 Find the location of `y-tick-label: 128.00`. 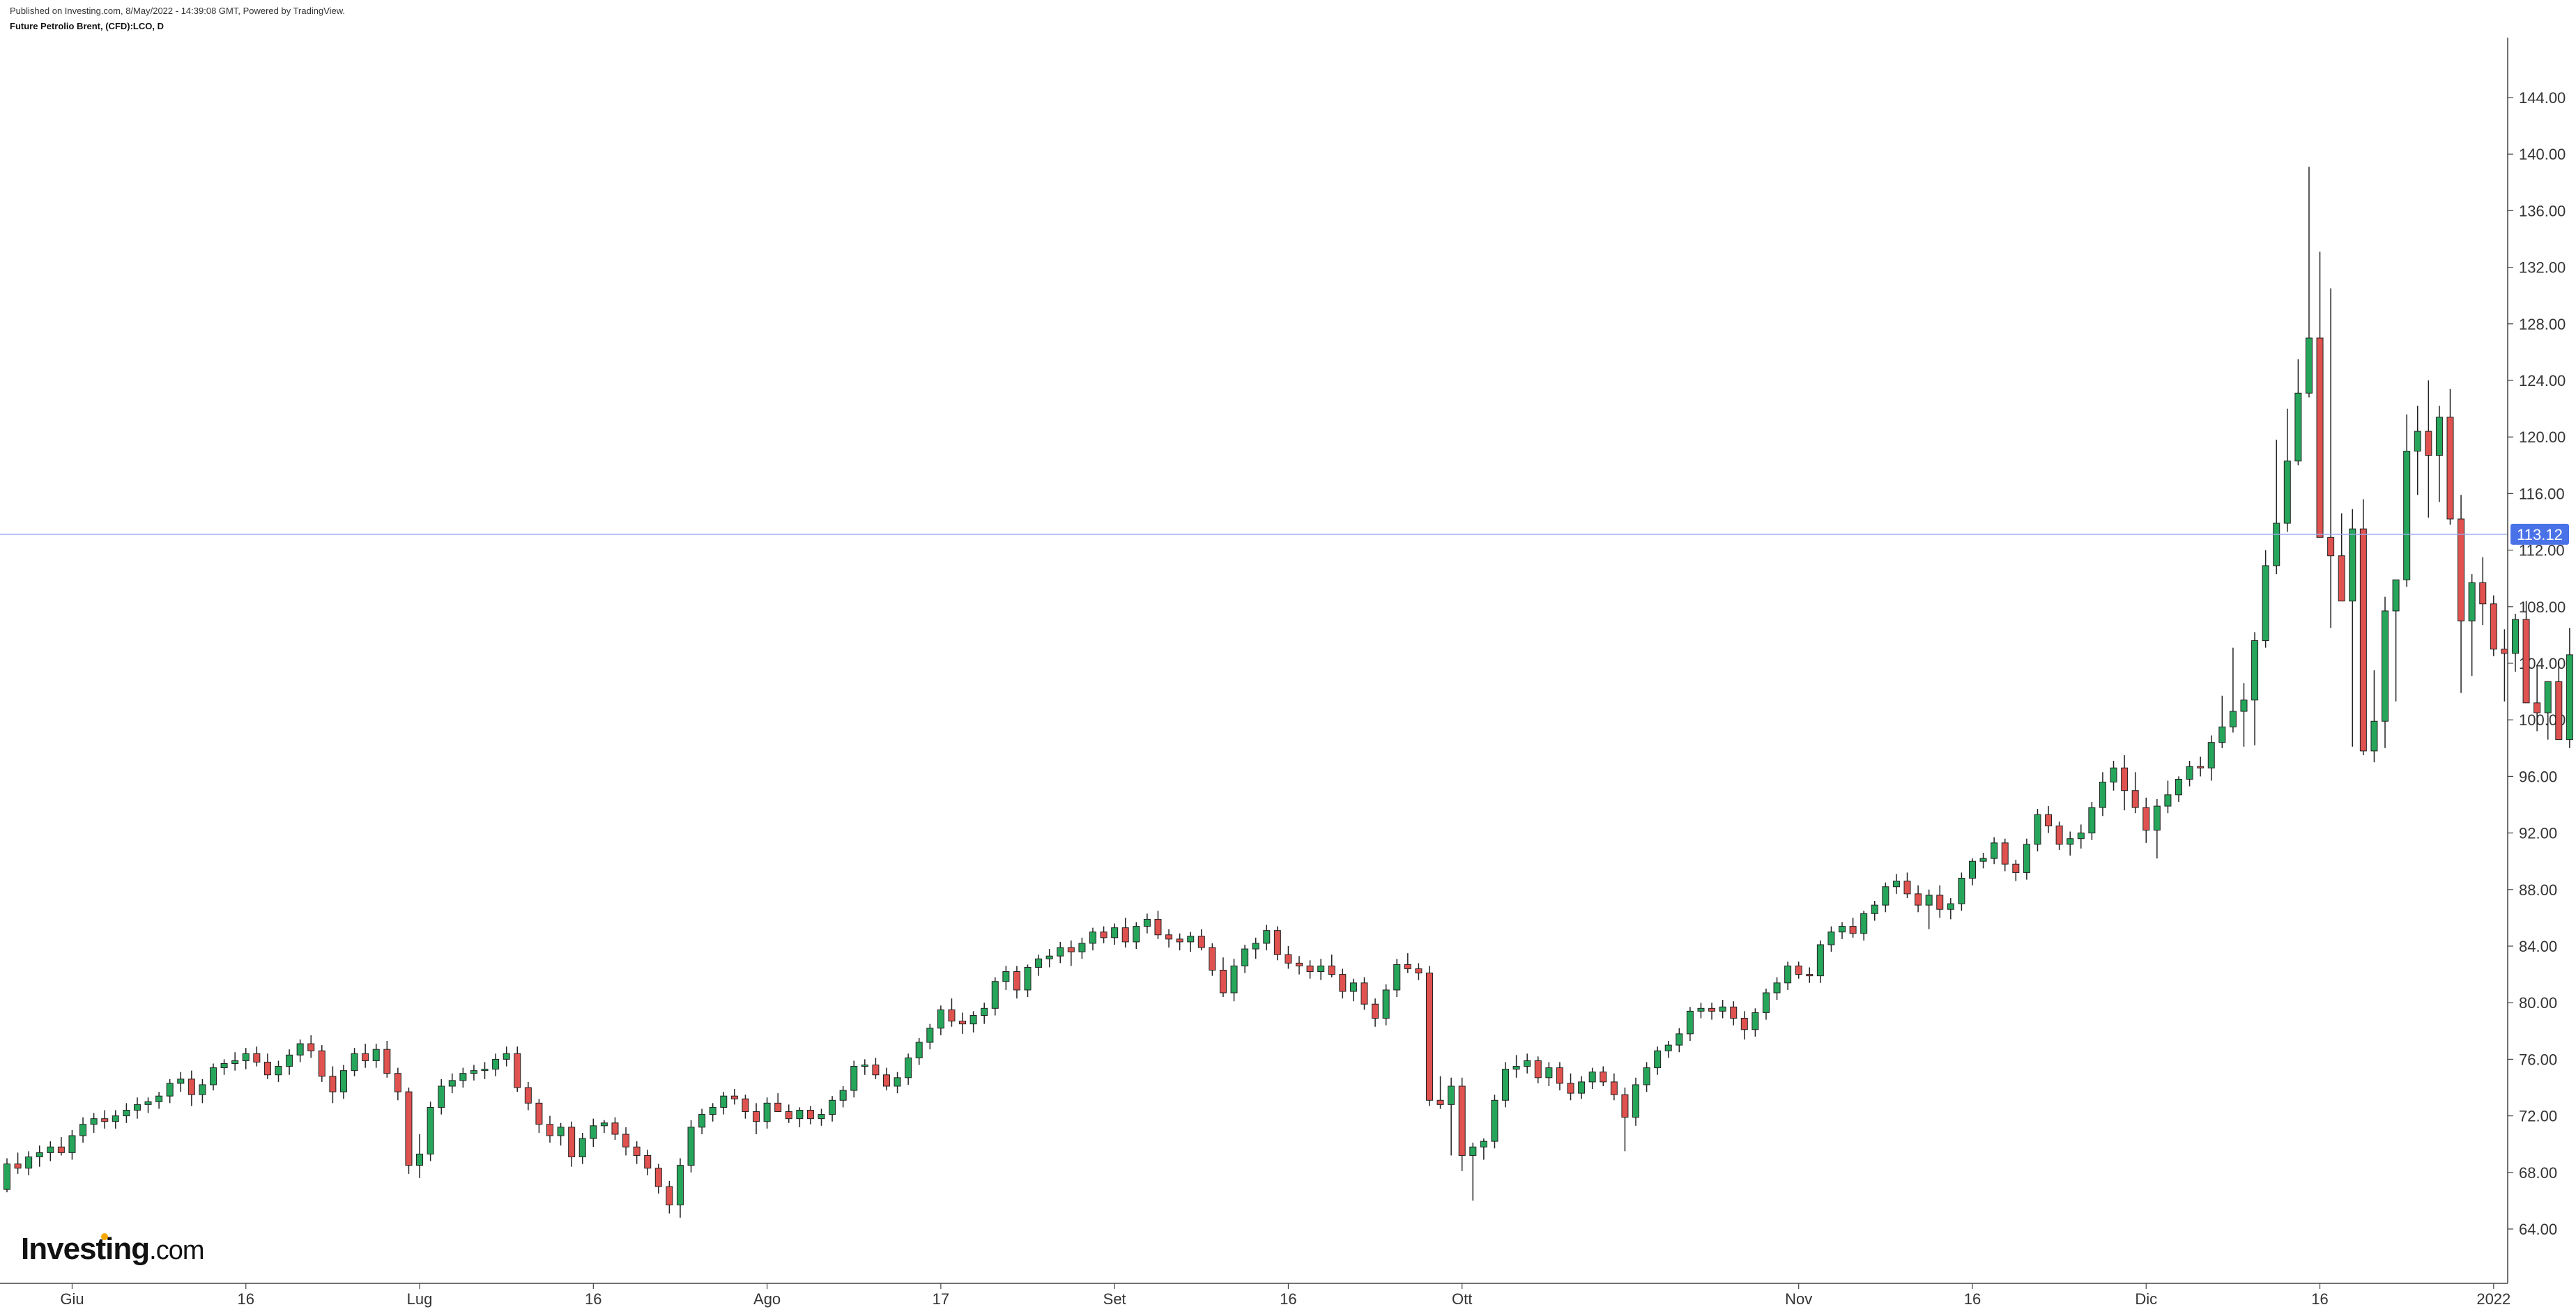

y-tick-label: 128.00 is located at coordinates (2542, 325).